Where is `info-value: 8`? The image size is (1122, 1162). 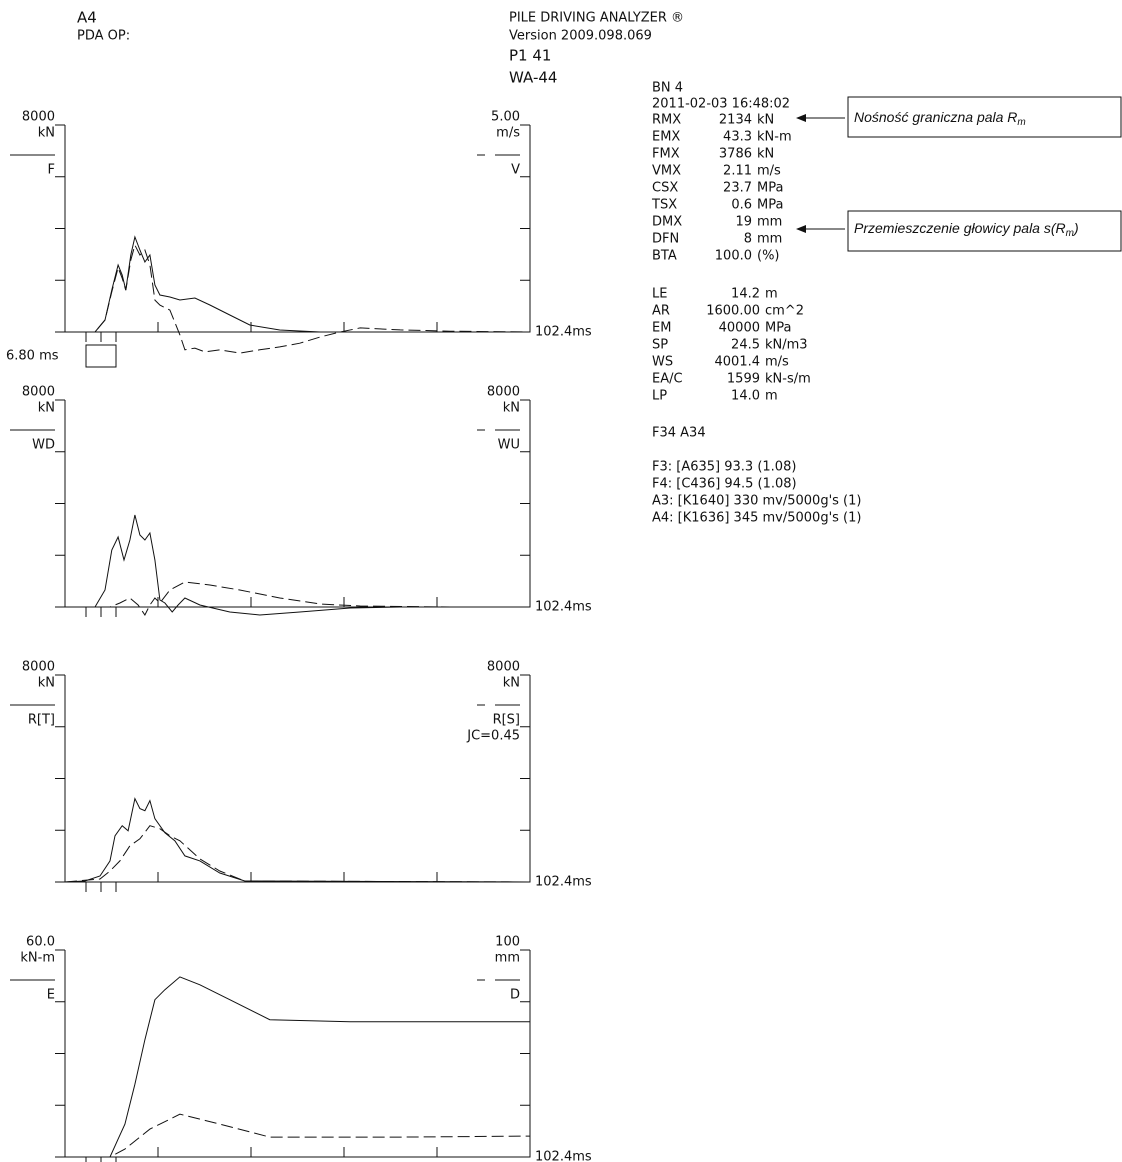
info-value: 8 is located at coordinates (748, 239).